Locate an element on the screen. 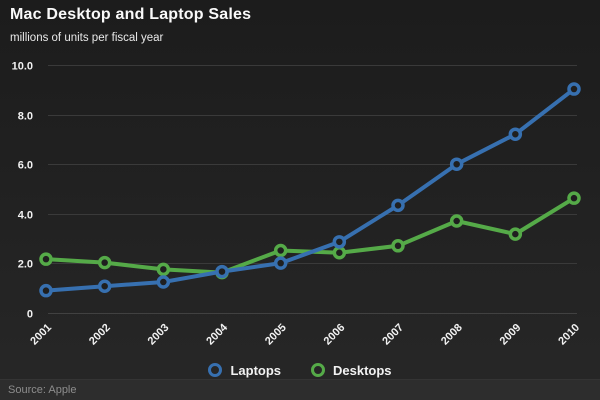 The width and height of the screenshot is (600, 400). legend-label-desktops: Desktops is located at coordinates (362, 370).